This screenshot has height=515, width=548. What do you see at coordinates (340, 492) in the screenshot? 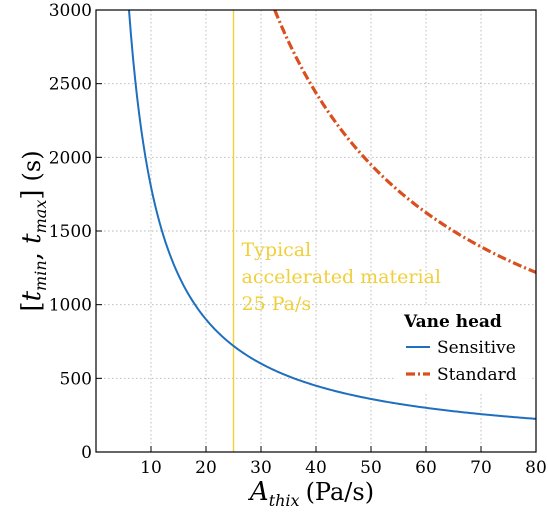
I see `x-axis-label-unit: (Pa/s)` at bounding box center [340, 492].